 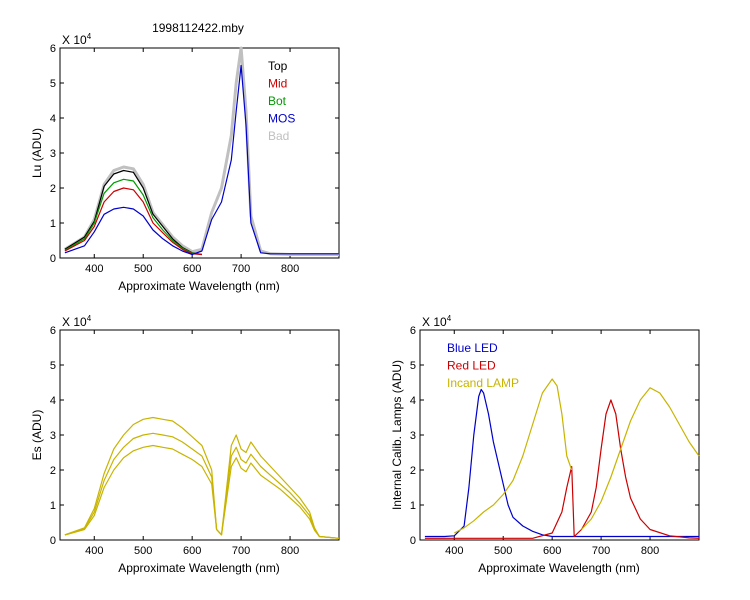 I want to click on es-x-axis-label: Approximate Wavelength (nm), so click(x=199, y=568).